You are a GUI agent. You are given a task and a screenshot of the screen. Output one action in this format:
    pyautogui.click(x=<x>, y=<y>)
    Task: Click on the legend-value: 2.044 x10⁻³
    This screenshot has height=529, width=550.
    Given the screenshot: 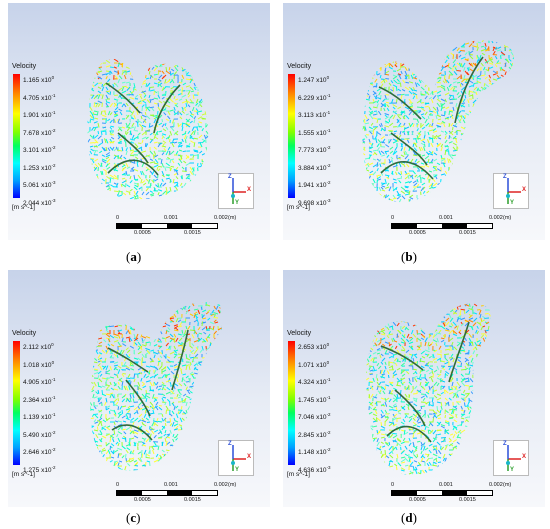 What is the action you would take?
    pyautogui.click(x=39, y=202)
    